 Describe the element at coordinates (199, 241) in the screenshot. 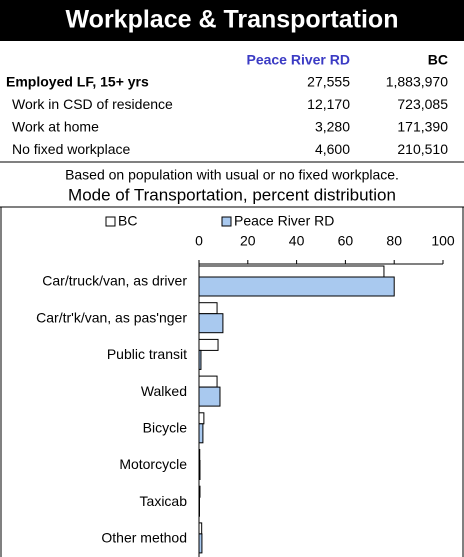

I see `x-tick-label: 0` at that location.